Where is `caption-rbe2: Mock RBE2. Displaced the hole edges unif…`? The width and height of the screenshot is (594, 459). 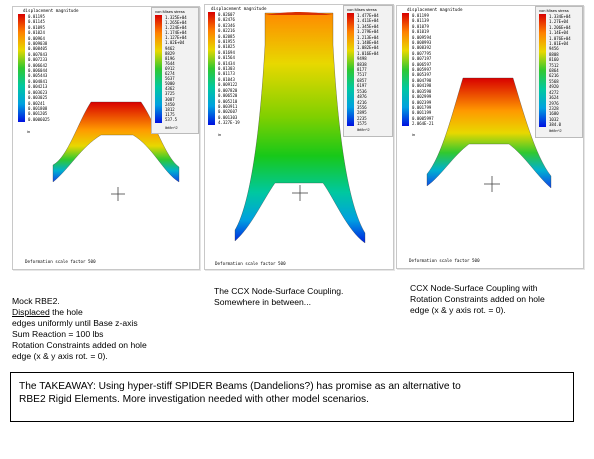 caption-rbe2: Mock RBE2. Displaced the hole edges unif… is located at coordinates (105, 329).